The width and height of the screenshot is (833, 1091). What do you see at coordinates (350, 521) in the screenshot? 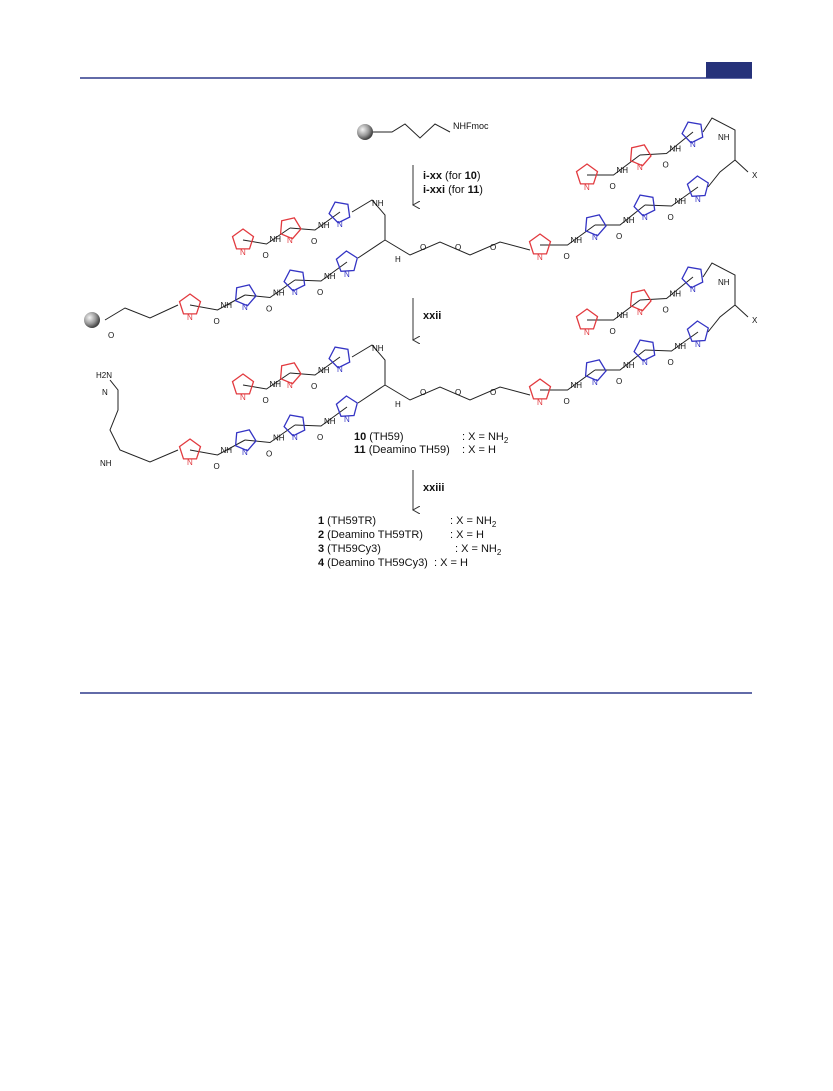
I see `compound-desc: (TH59TR)` at bounding box center [350, 521].